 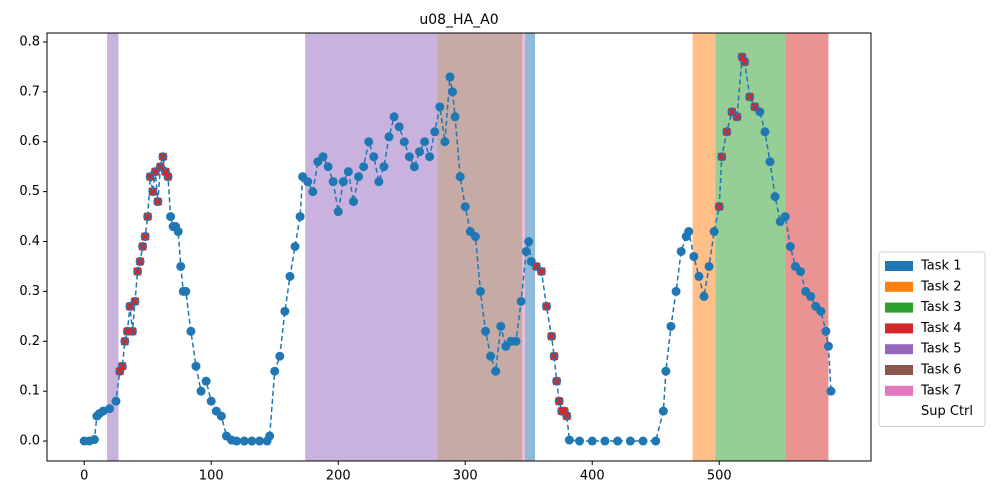 I want to click on legend-box, so click(x=932, y=339).